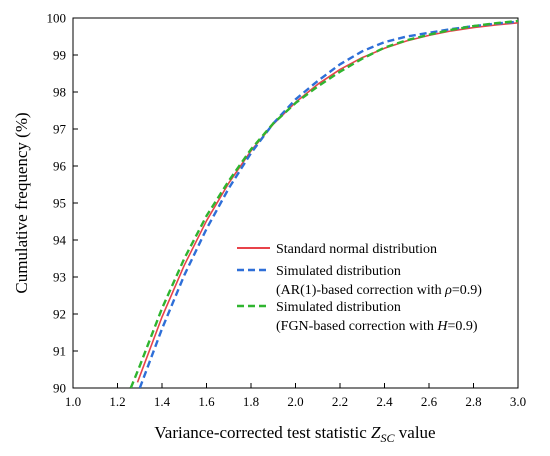 The width and height of the screenshot is (550, 456). Describe the element at coordinates (518, 401) in the screenshot. I see `x-tick-label: 3.0` at that location.